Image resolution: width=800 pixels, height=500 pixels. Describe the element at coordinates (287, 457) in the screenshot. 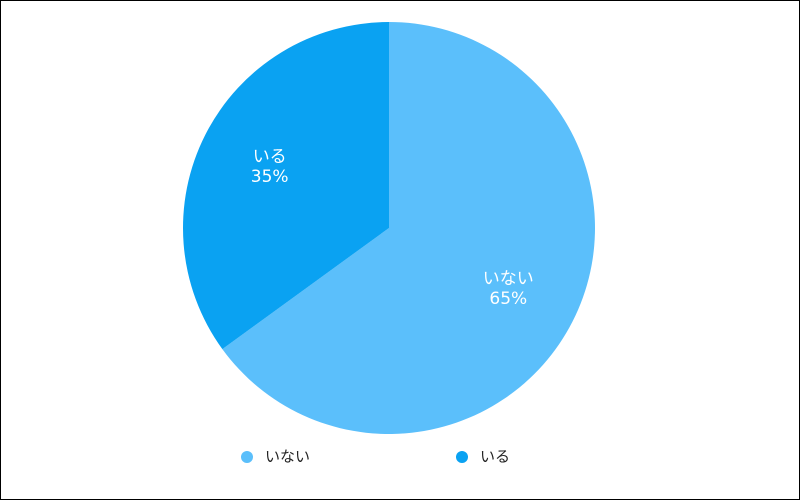

I see `legend-label: いない` at that location.